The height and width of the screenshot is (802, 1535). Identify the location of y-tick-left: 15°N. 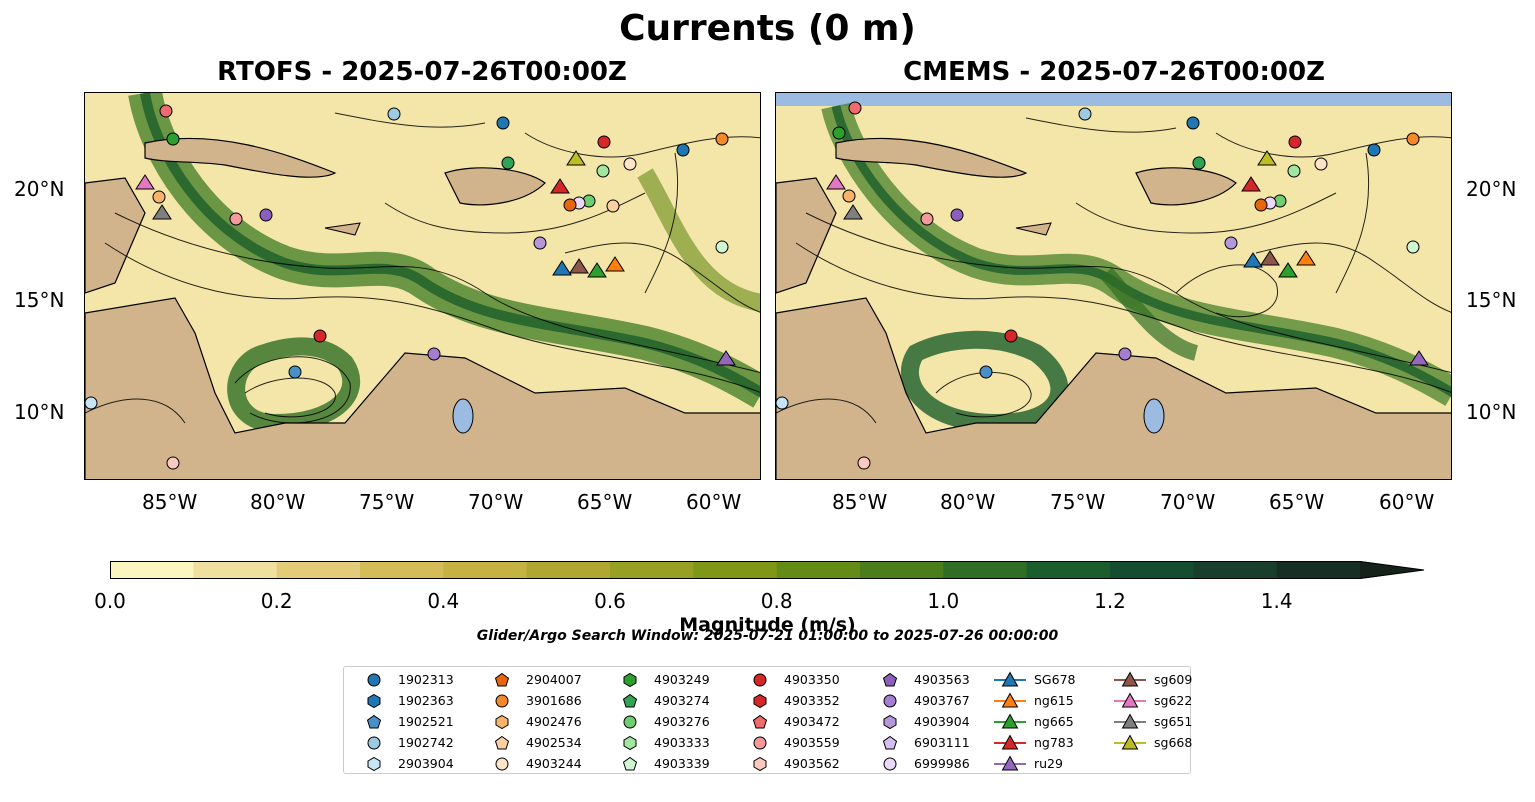
(39, 300).